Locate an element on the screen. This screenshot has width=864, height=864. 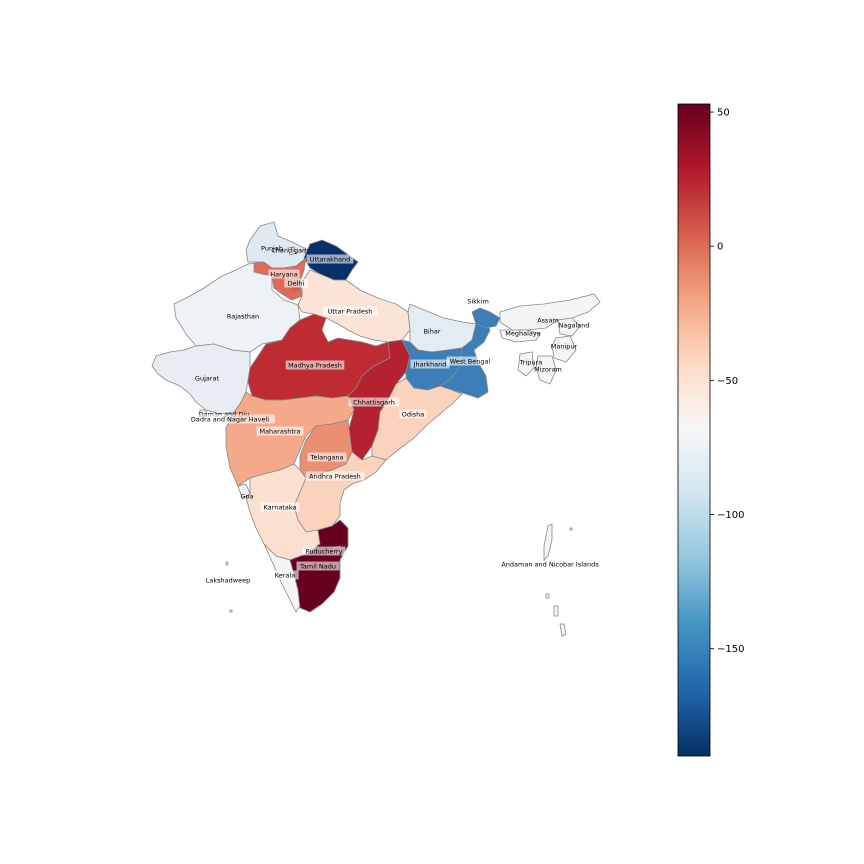
label-tamil-nadu: Tamil Nadu is located at coordinates (318, 566).